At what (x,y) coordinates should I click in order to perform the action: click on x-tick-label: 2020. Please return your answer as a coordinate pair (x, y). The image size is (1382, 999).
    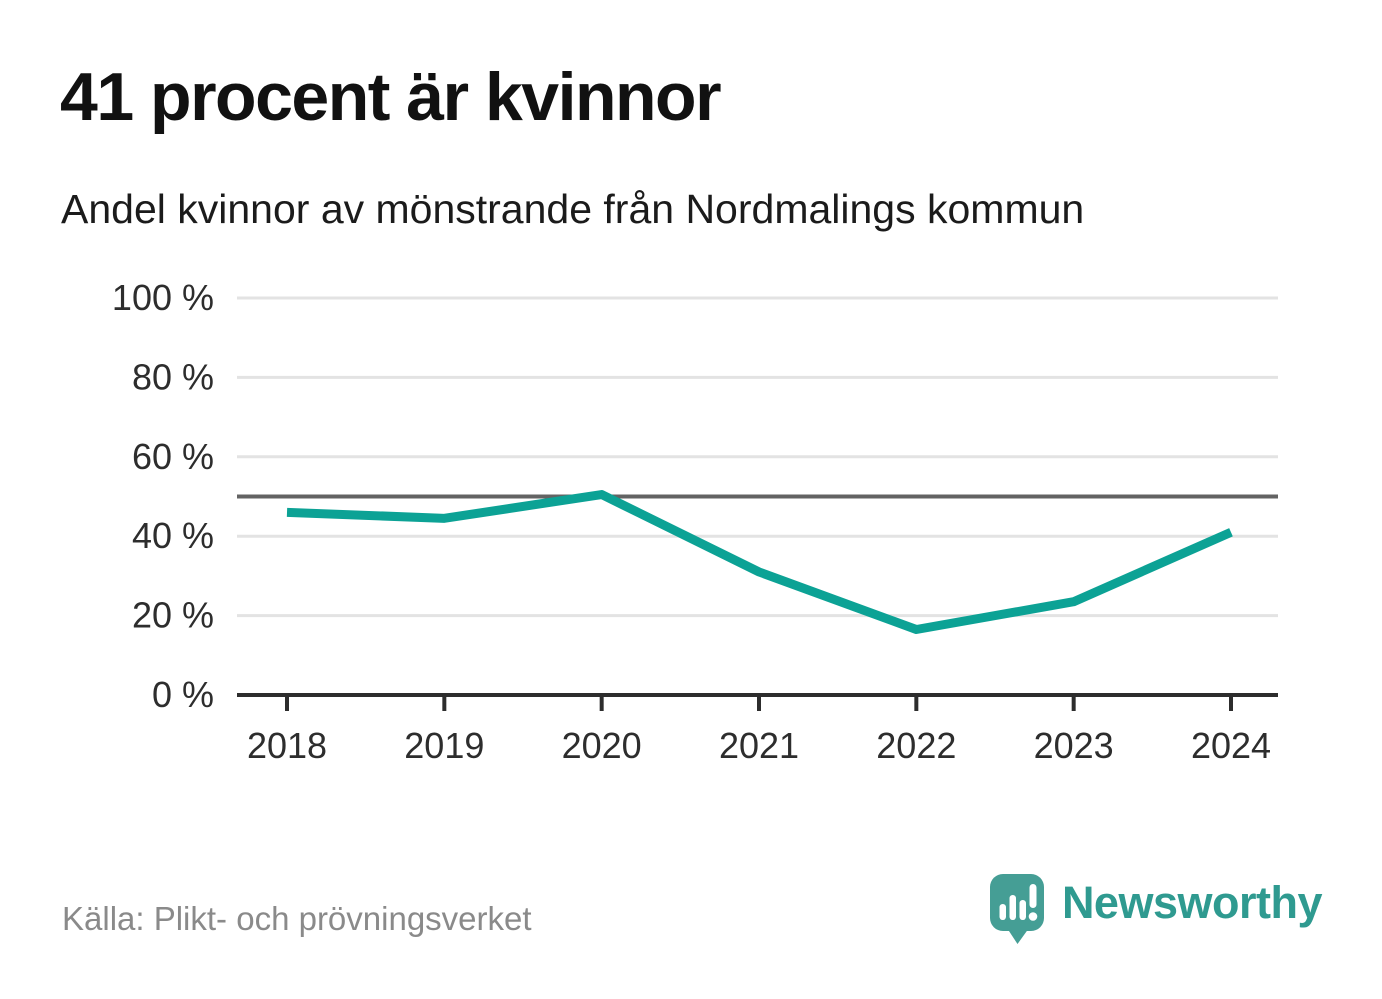
    Looking at the image, I should click on (602, 745).